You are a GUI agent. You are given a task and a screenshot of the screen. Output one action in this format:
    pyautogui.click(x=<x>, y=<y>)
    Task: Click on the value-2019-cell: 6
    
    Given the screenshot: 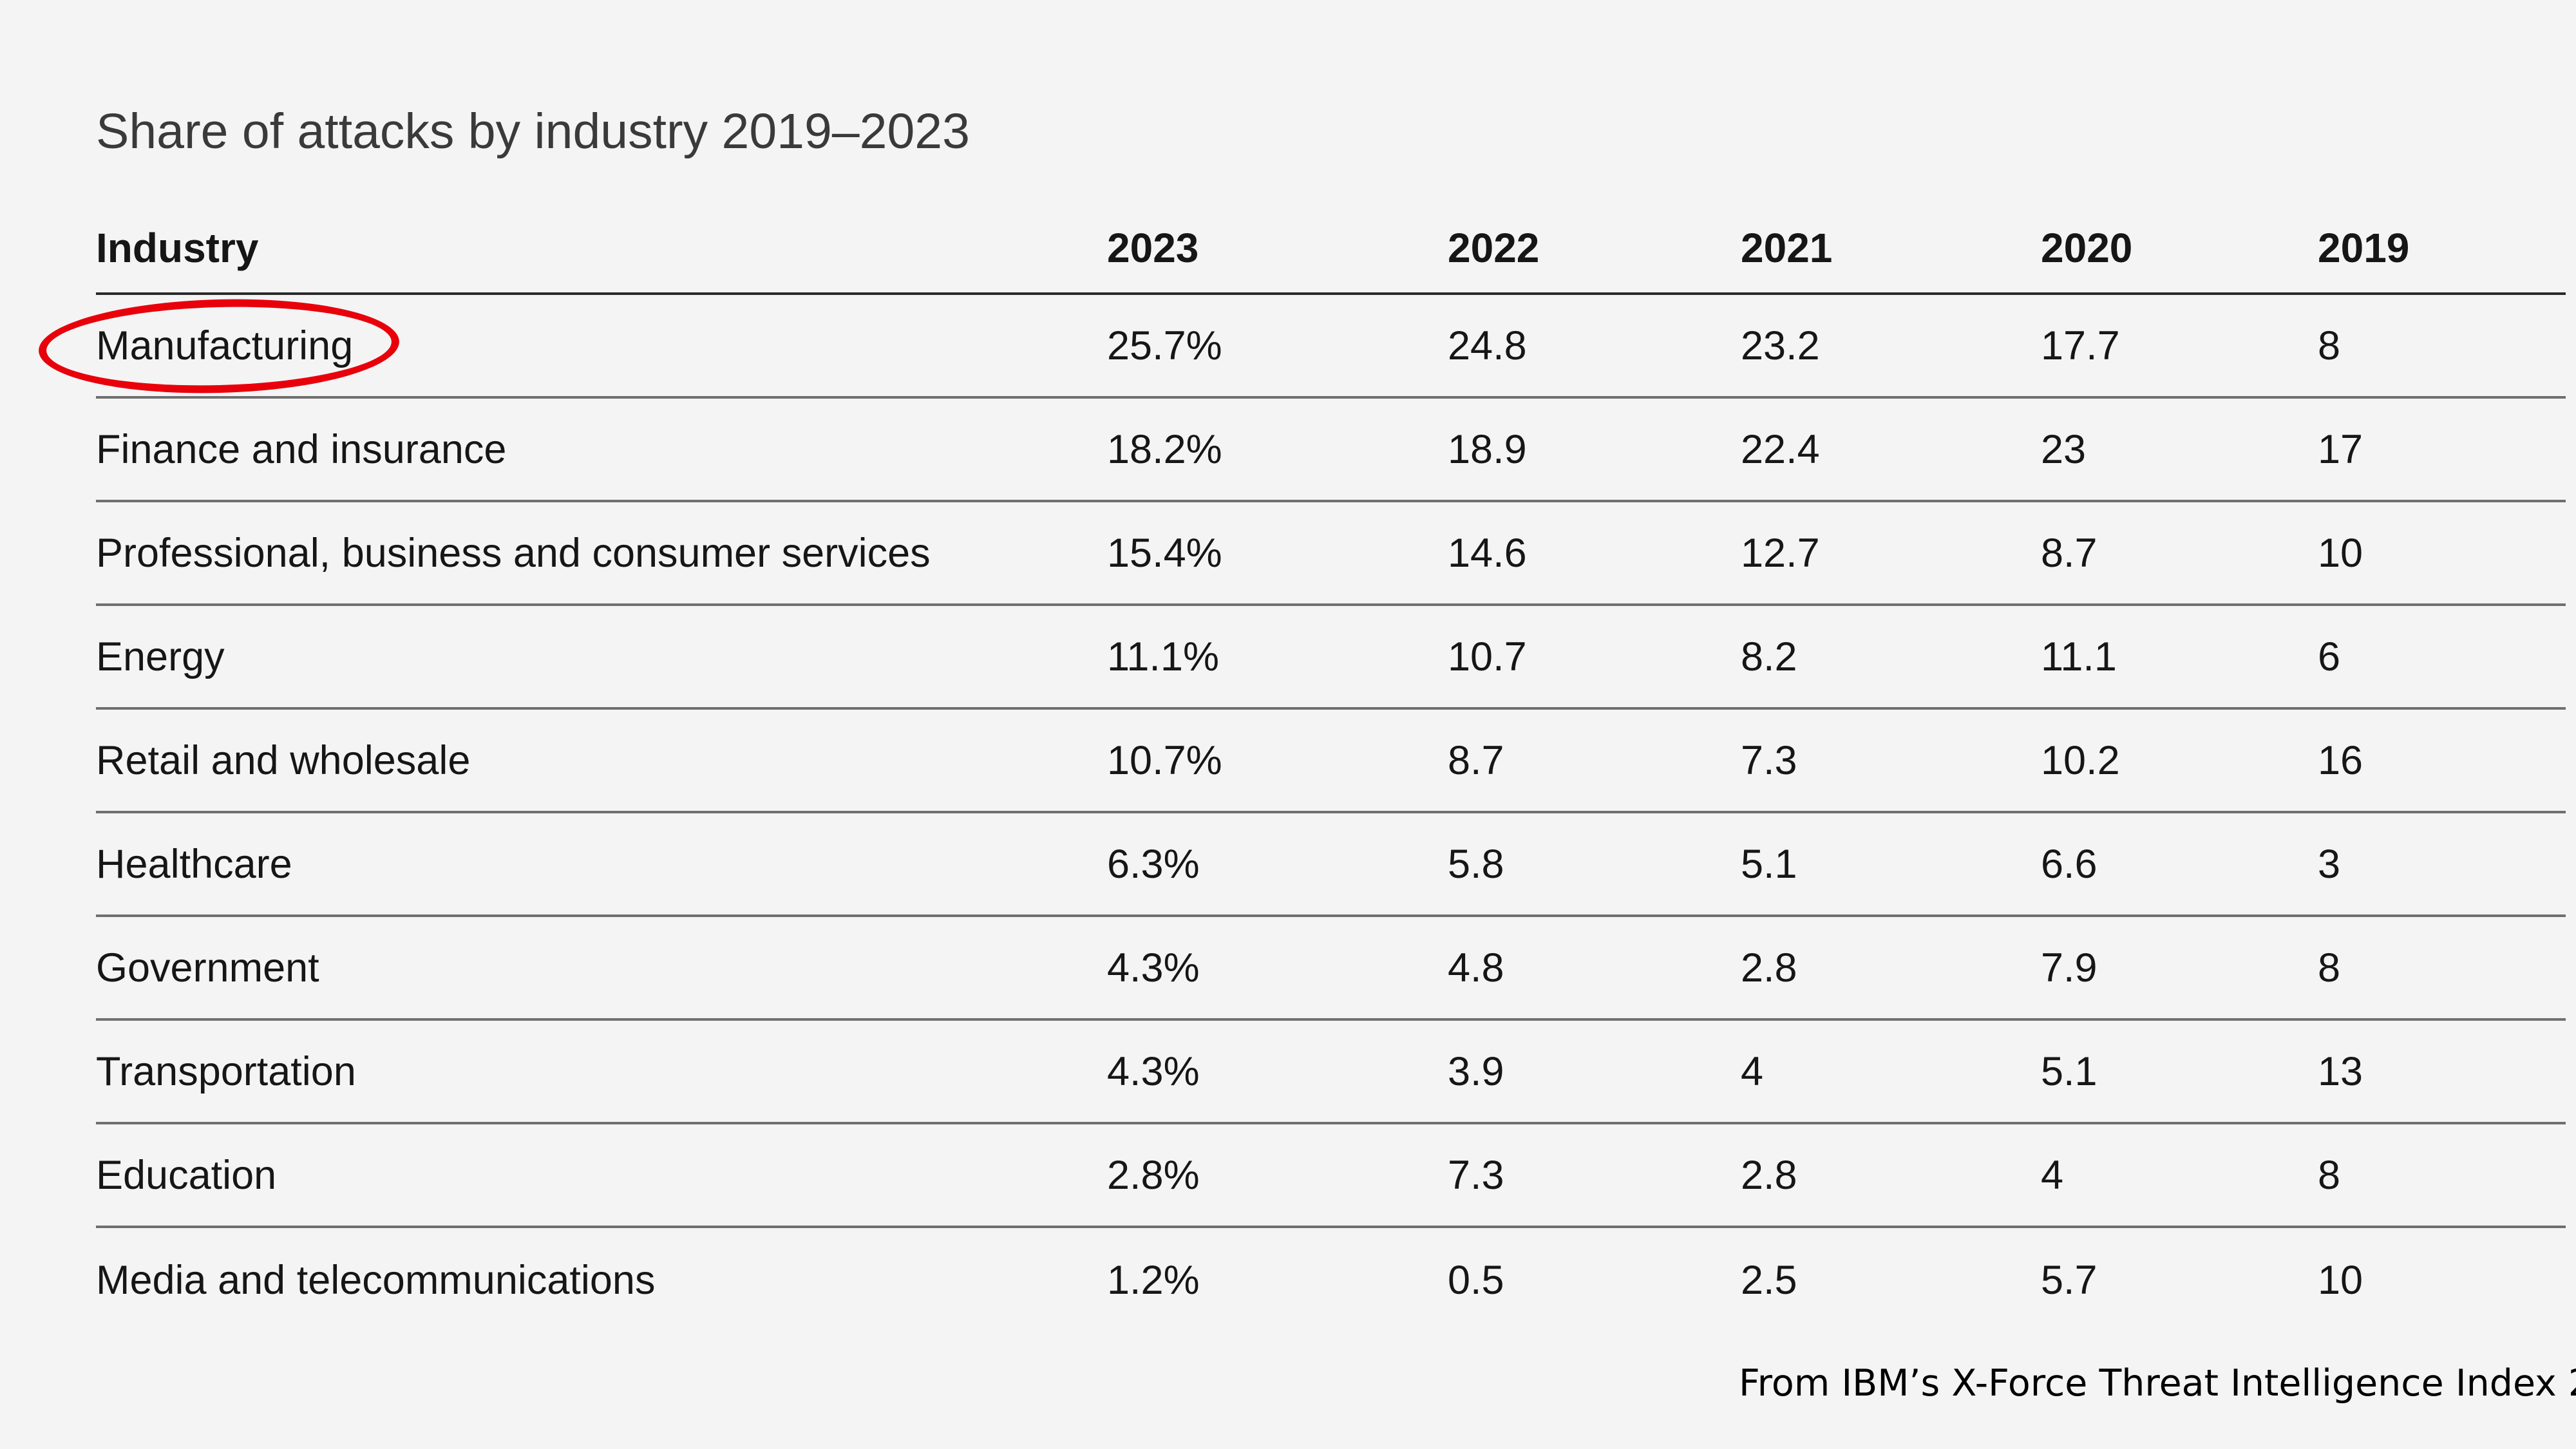 What is the action you would take?
    pyautogui.click(x=2330, y=656)
    